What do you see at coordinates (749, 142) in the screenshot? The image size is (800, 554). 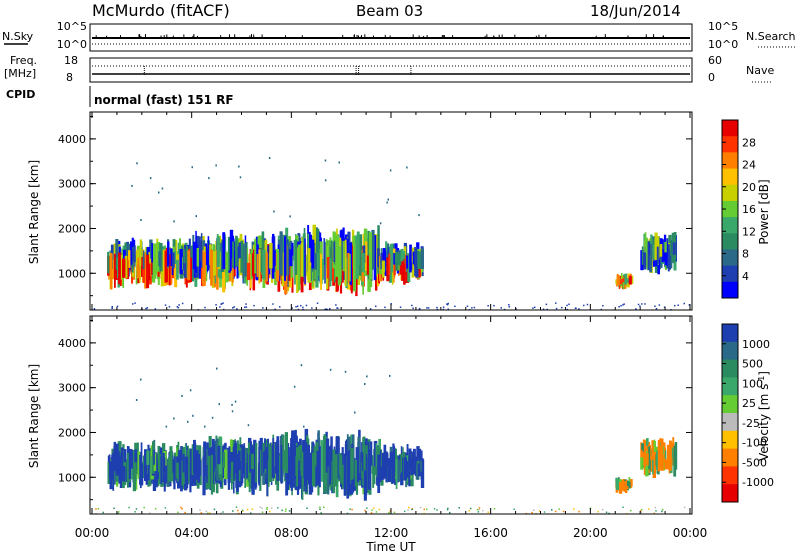 I see `colorbar-tick-label: 28` at bounding box center [749, 142].